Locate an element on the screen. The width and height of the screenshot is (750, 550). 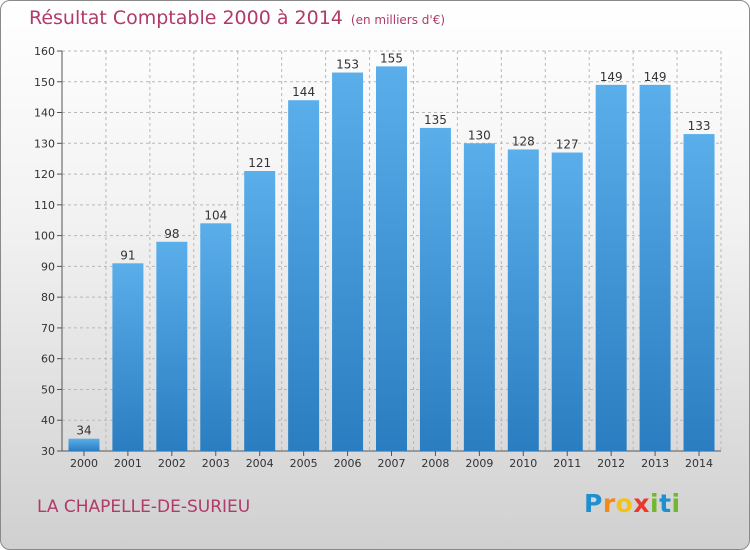
value-label-2012: 149 is located at coordinates (611, 77).